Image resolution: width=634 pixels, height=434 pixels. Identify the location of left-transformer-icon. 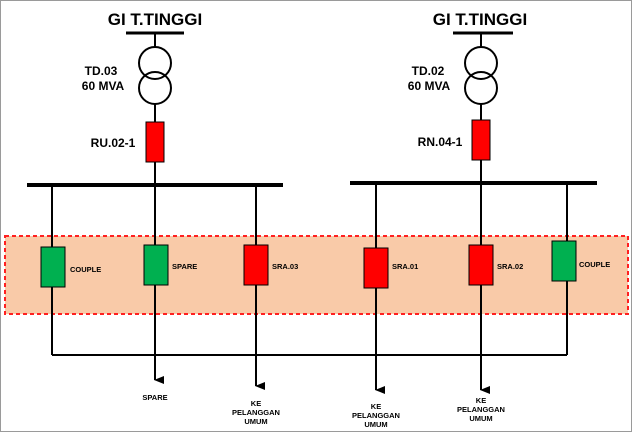
(155, 75).